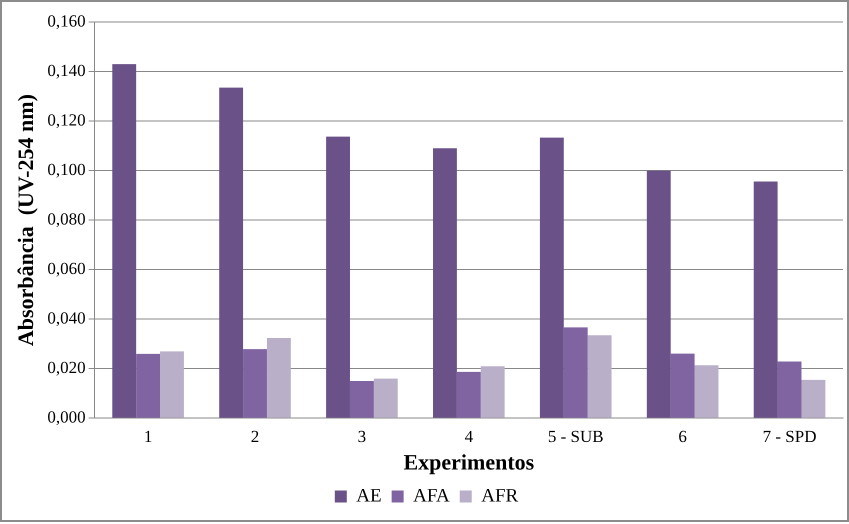 The image size is (849, 524). I want to click on y-tick-label: 0,160, so click(66, 20).